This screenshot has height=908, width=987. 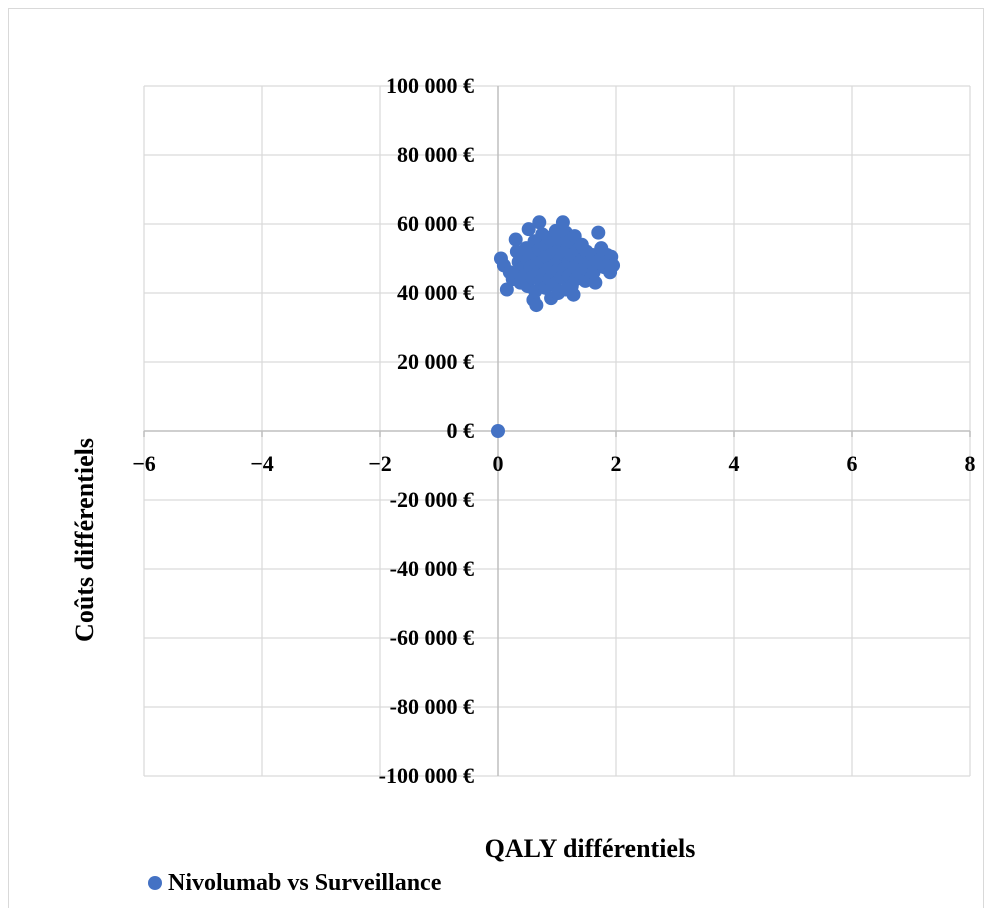 I want to click on data-points, so click(x=556, y=326).